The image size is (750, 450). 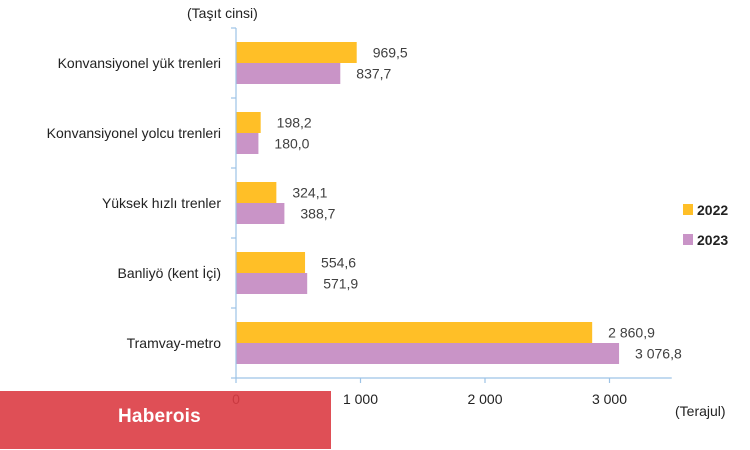 I want to click on data-label: 969,5, so click(x=390, y=53).